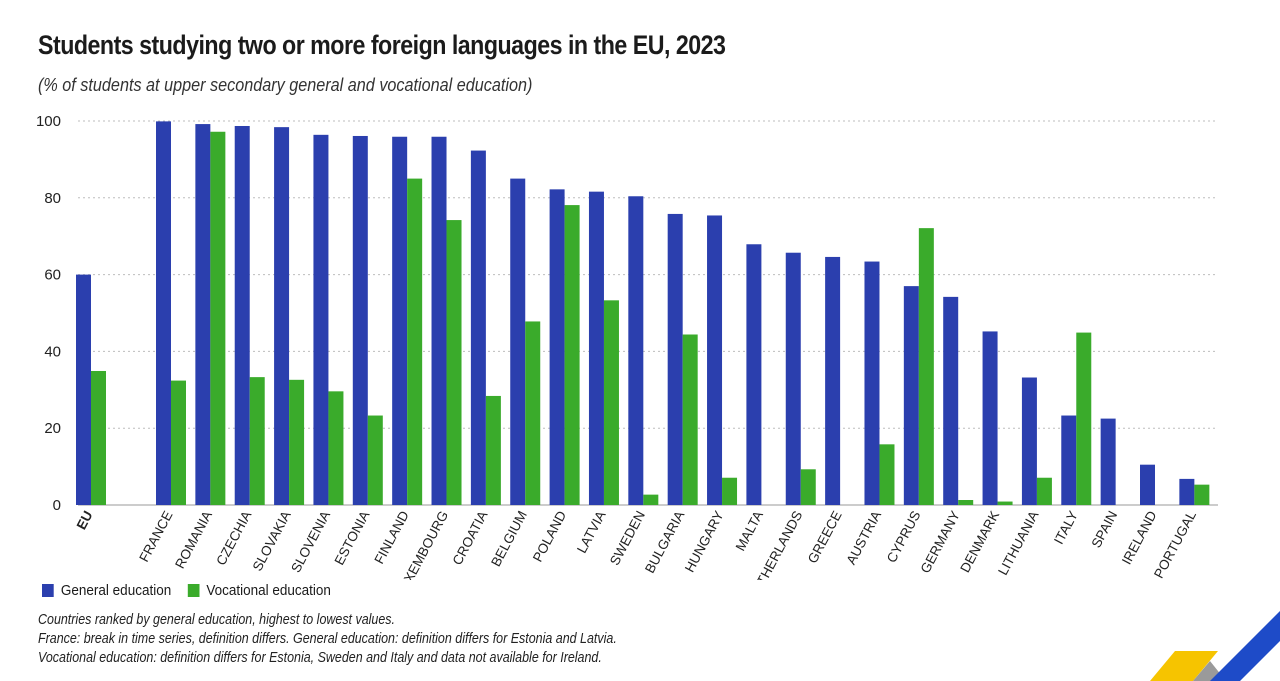 The width and height of the screenshot is (1280, 681). Describe the element at coordinates (85, 520) in the screenshot. I see `x-tick-label: EU` at that location.